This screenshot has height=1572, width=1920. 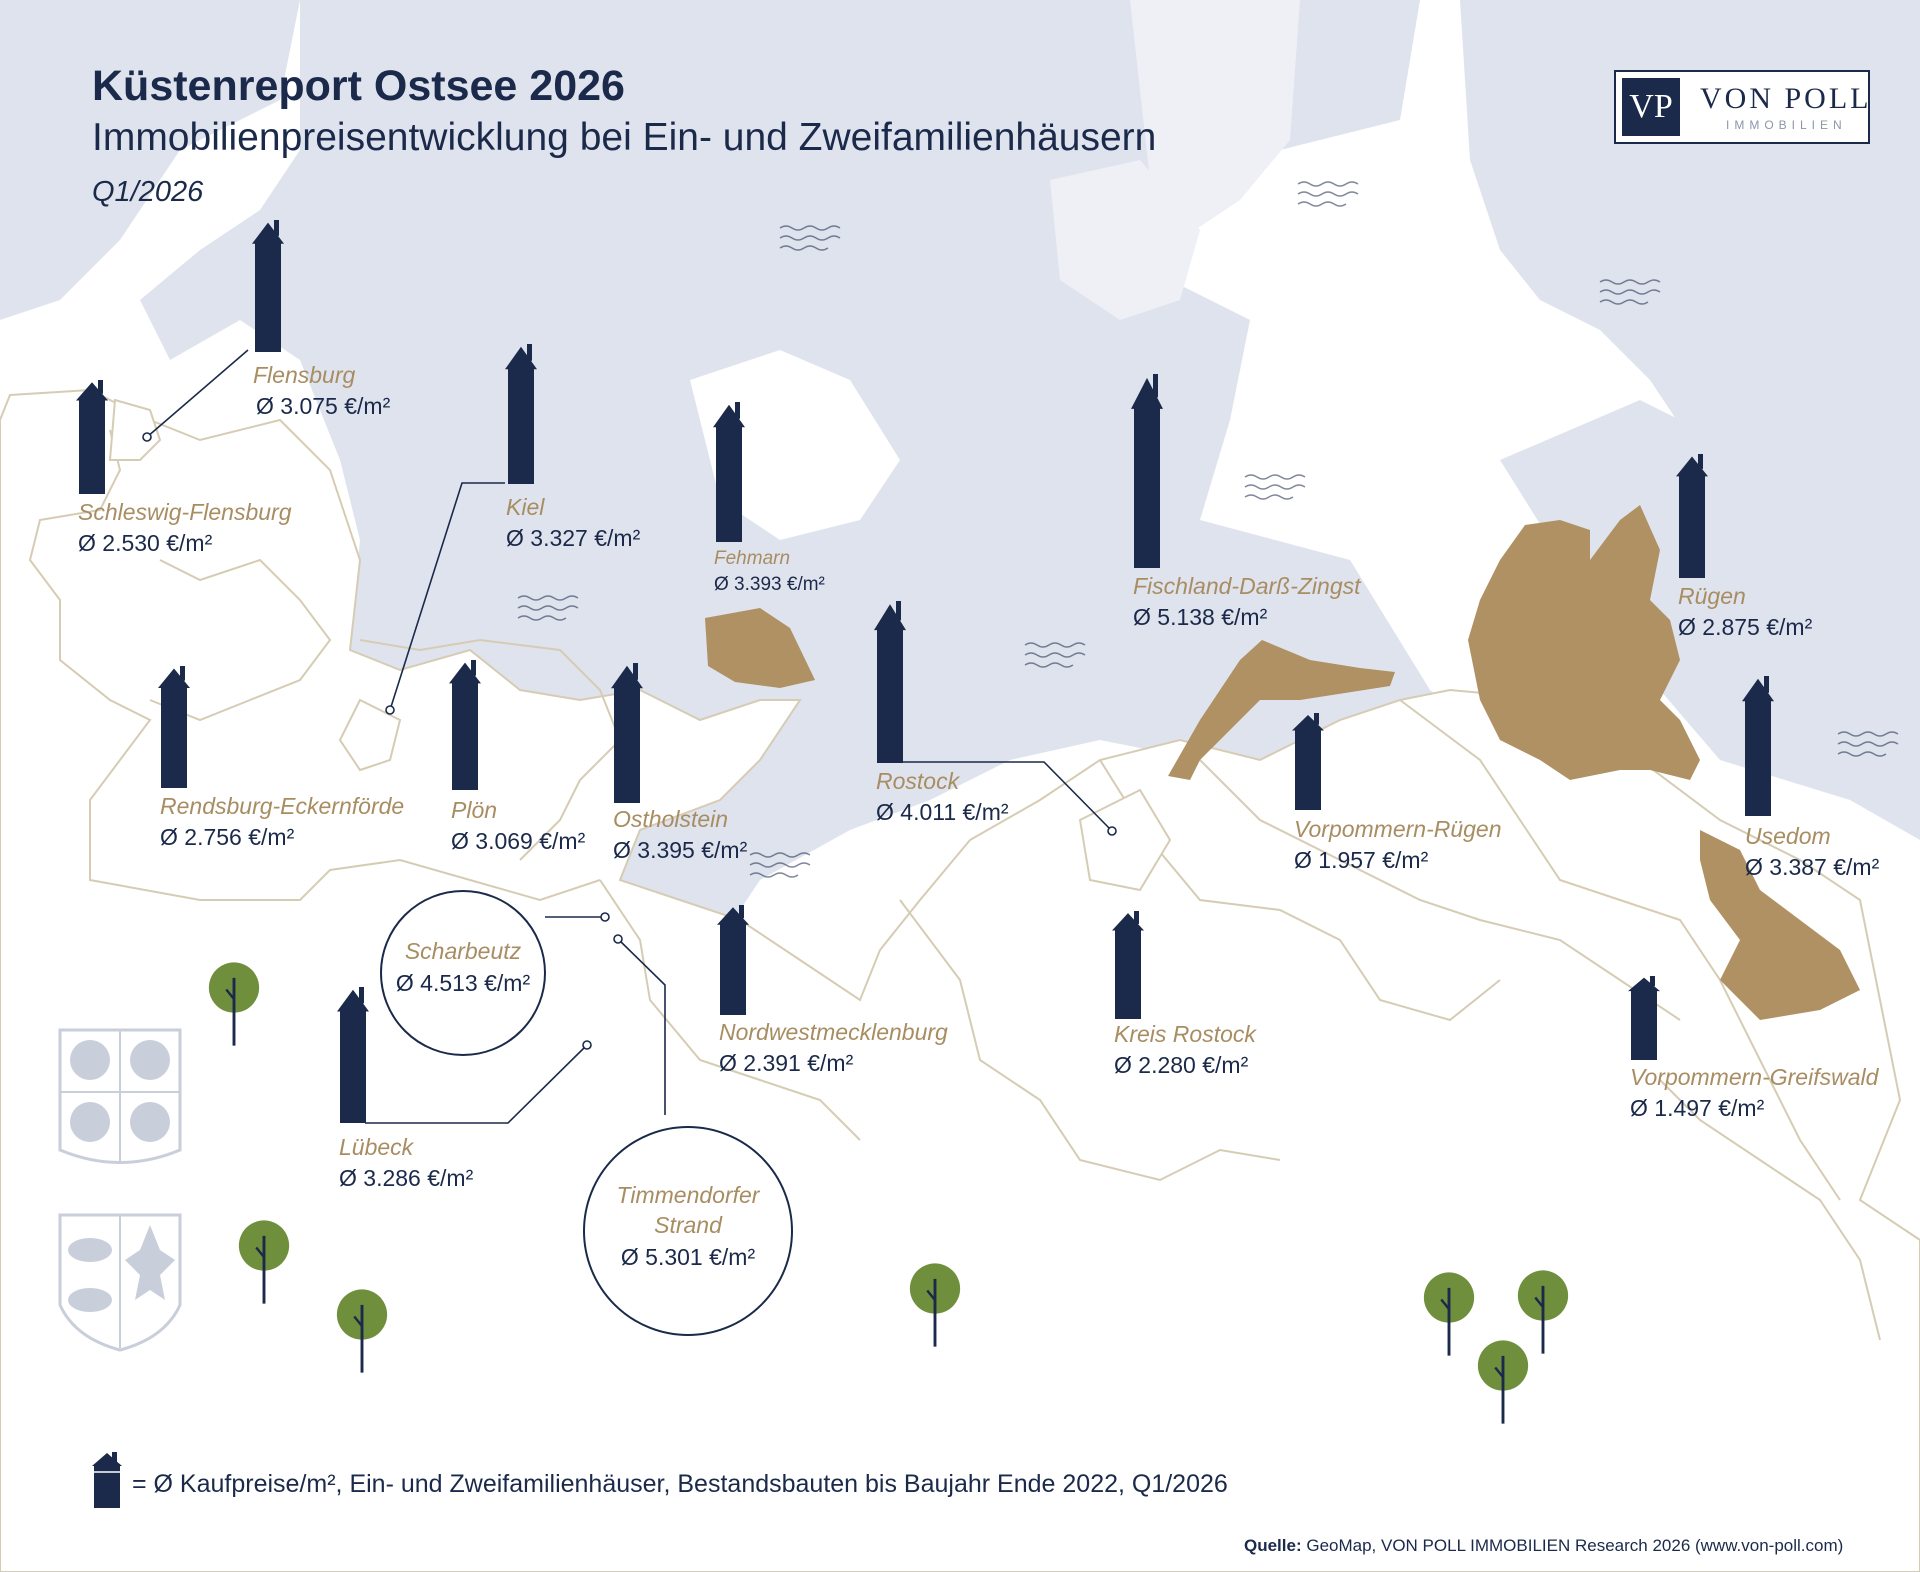 What do you see at coordinates (197, 393) in the screenshot?
I see `leader-flensburg` at bounding box center [197, 393].